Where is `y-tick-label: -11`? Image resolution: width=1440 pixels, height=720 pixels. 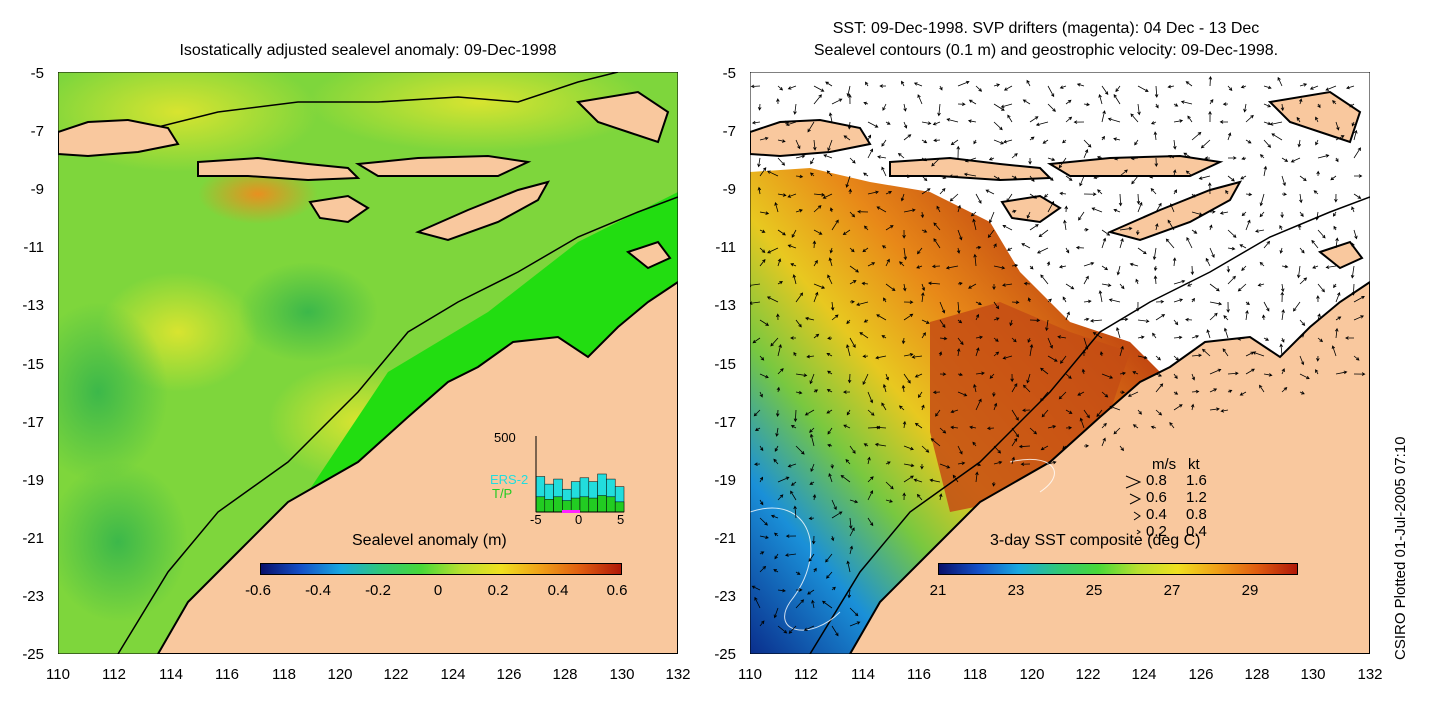
y-tick-label: -11 is located at coordinates (33, 247).